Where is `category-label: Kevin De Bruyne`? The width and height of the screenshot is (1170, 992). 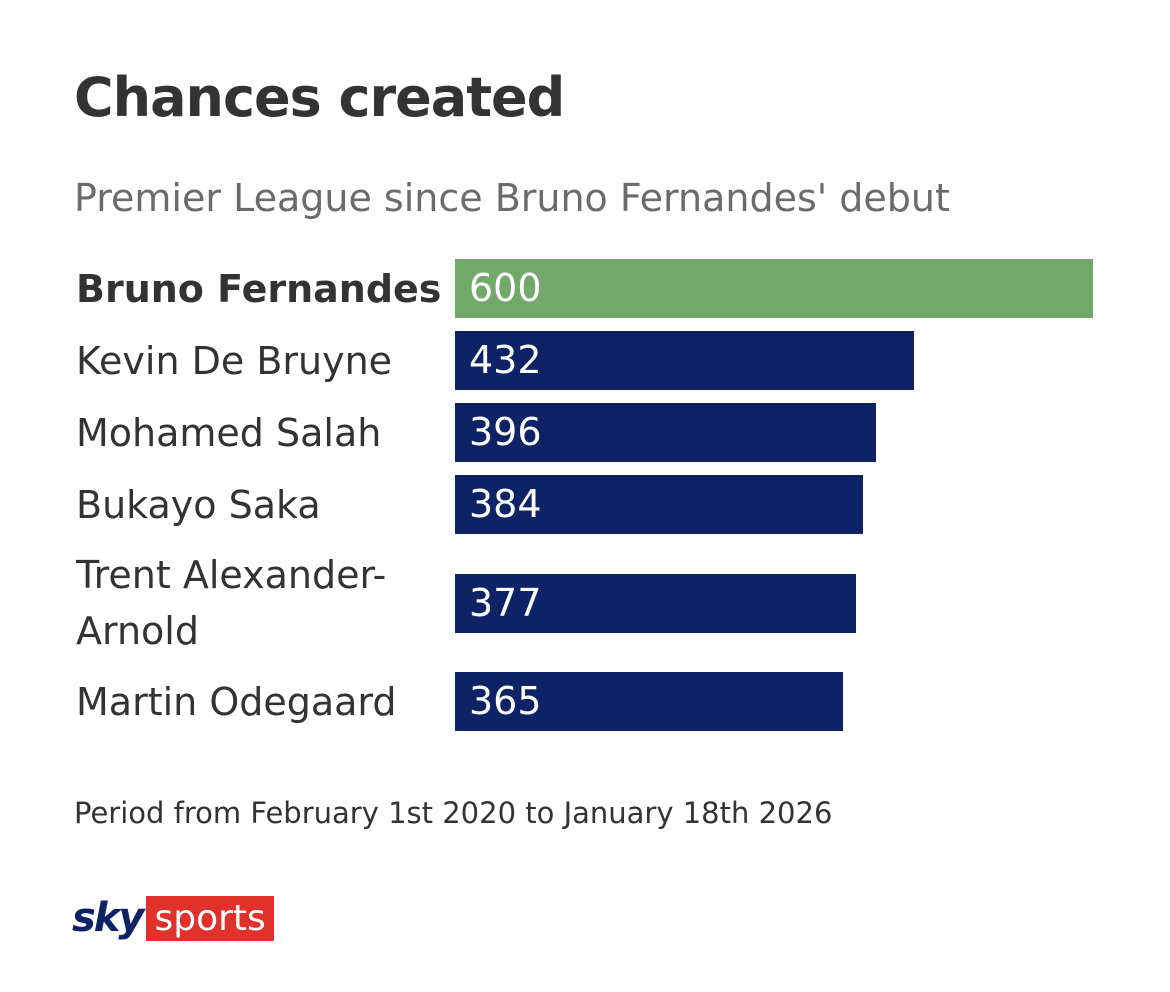
category-label: Kevin De Bruyne is located at coordinates (234, 360).